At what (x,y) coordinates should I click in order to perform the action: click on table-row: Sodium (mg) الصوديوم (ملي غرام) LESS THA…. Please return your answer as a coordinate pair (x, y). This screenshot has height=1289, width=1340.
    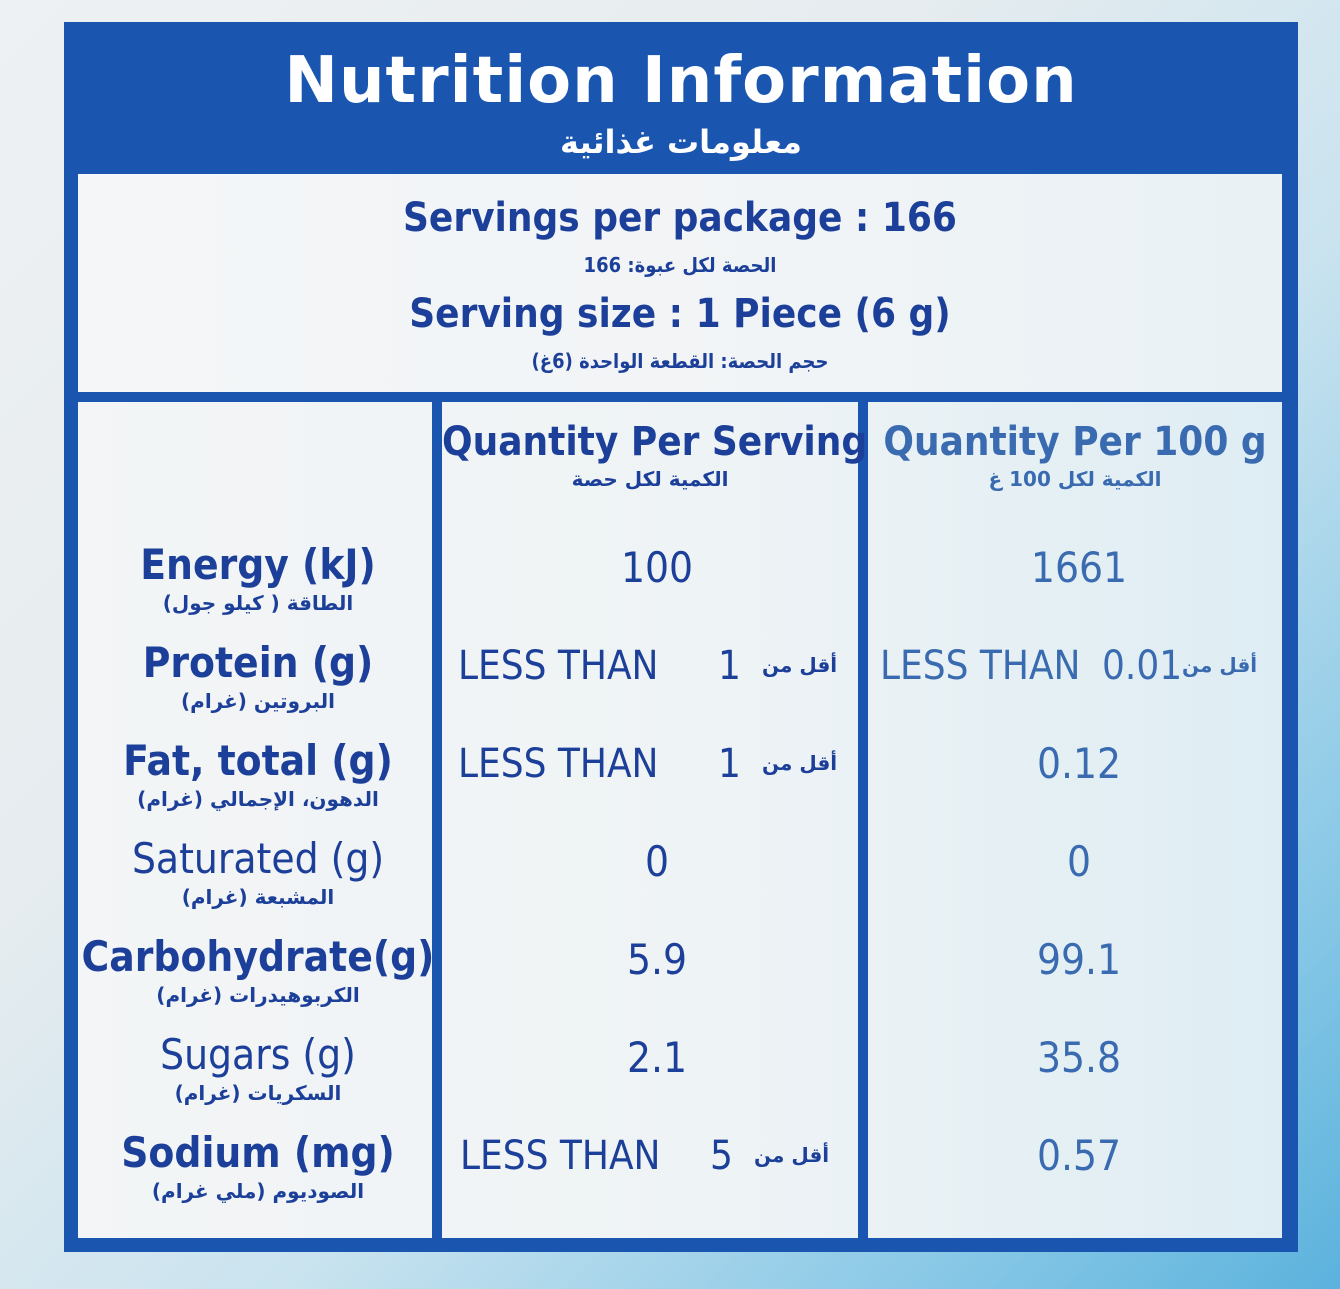
    Looking at the image, I should click on (680, 1177).